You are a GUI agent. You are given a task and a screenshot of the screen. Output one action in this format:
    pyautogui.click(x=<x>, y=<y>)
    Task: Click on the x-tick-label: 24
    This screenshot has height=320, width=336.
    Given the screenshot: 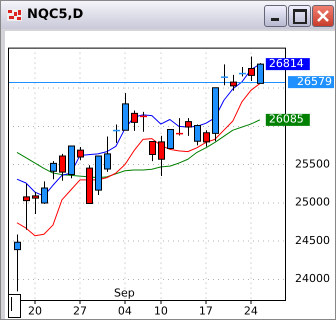 What is the action you would take?
    pyautogui.click(x=251, y=311)
    